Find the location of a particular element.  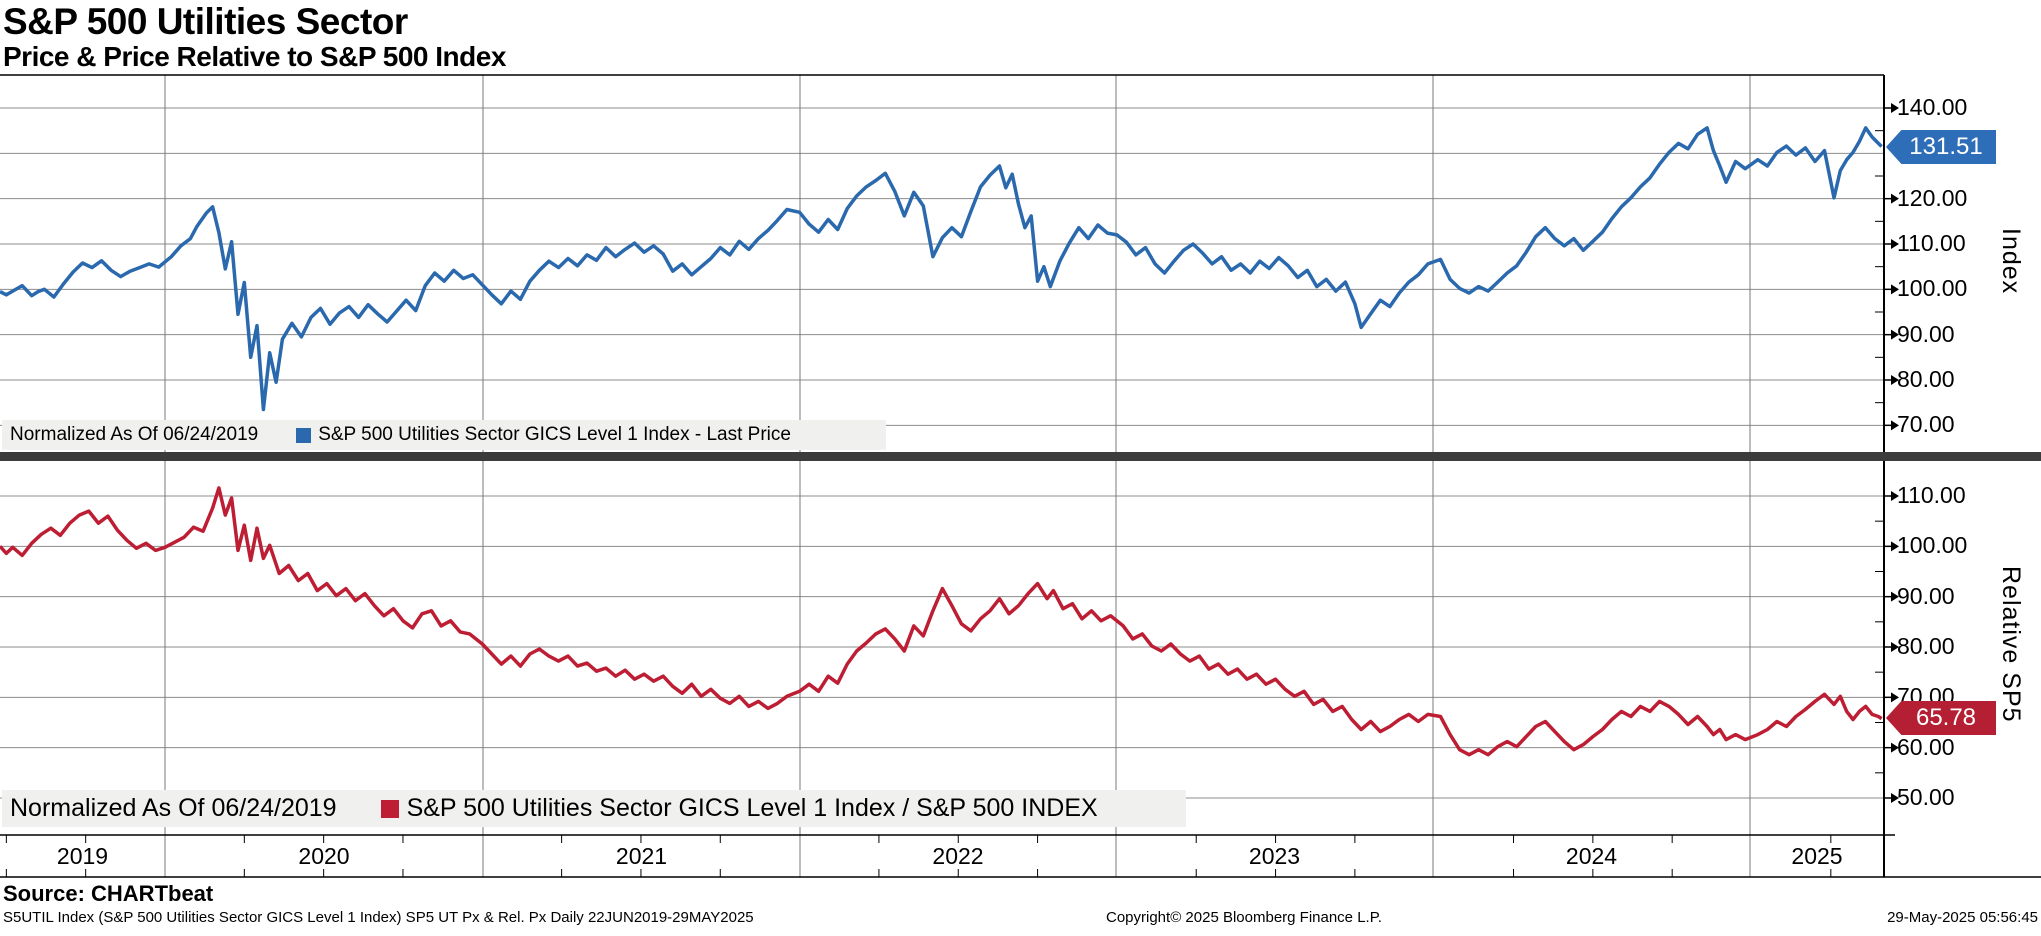

series-swatch-blue-icon is located at coordinates (304, 435).